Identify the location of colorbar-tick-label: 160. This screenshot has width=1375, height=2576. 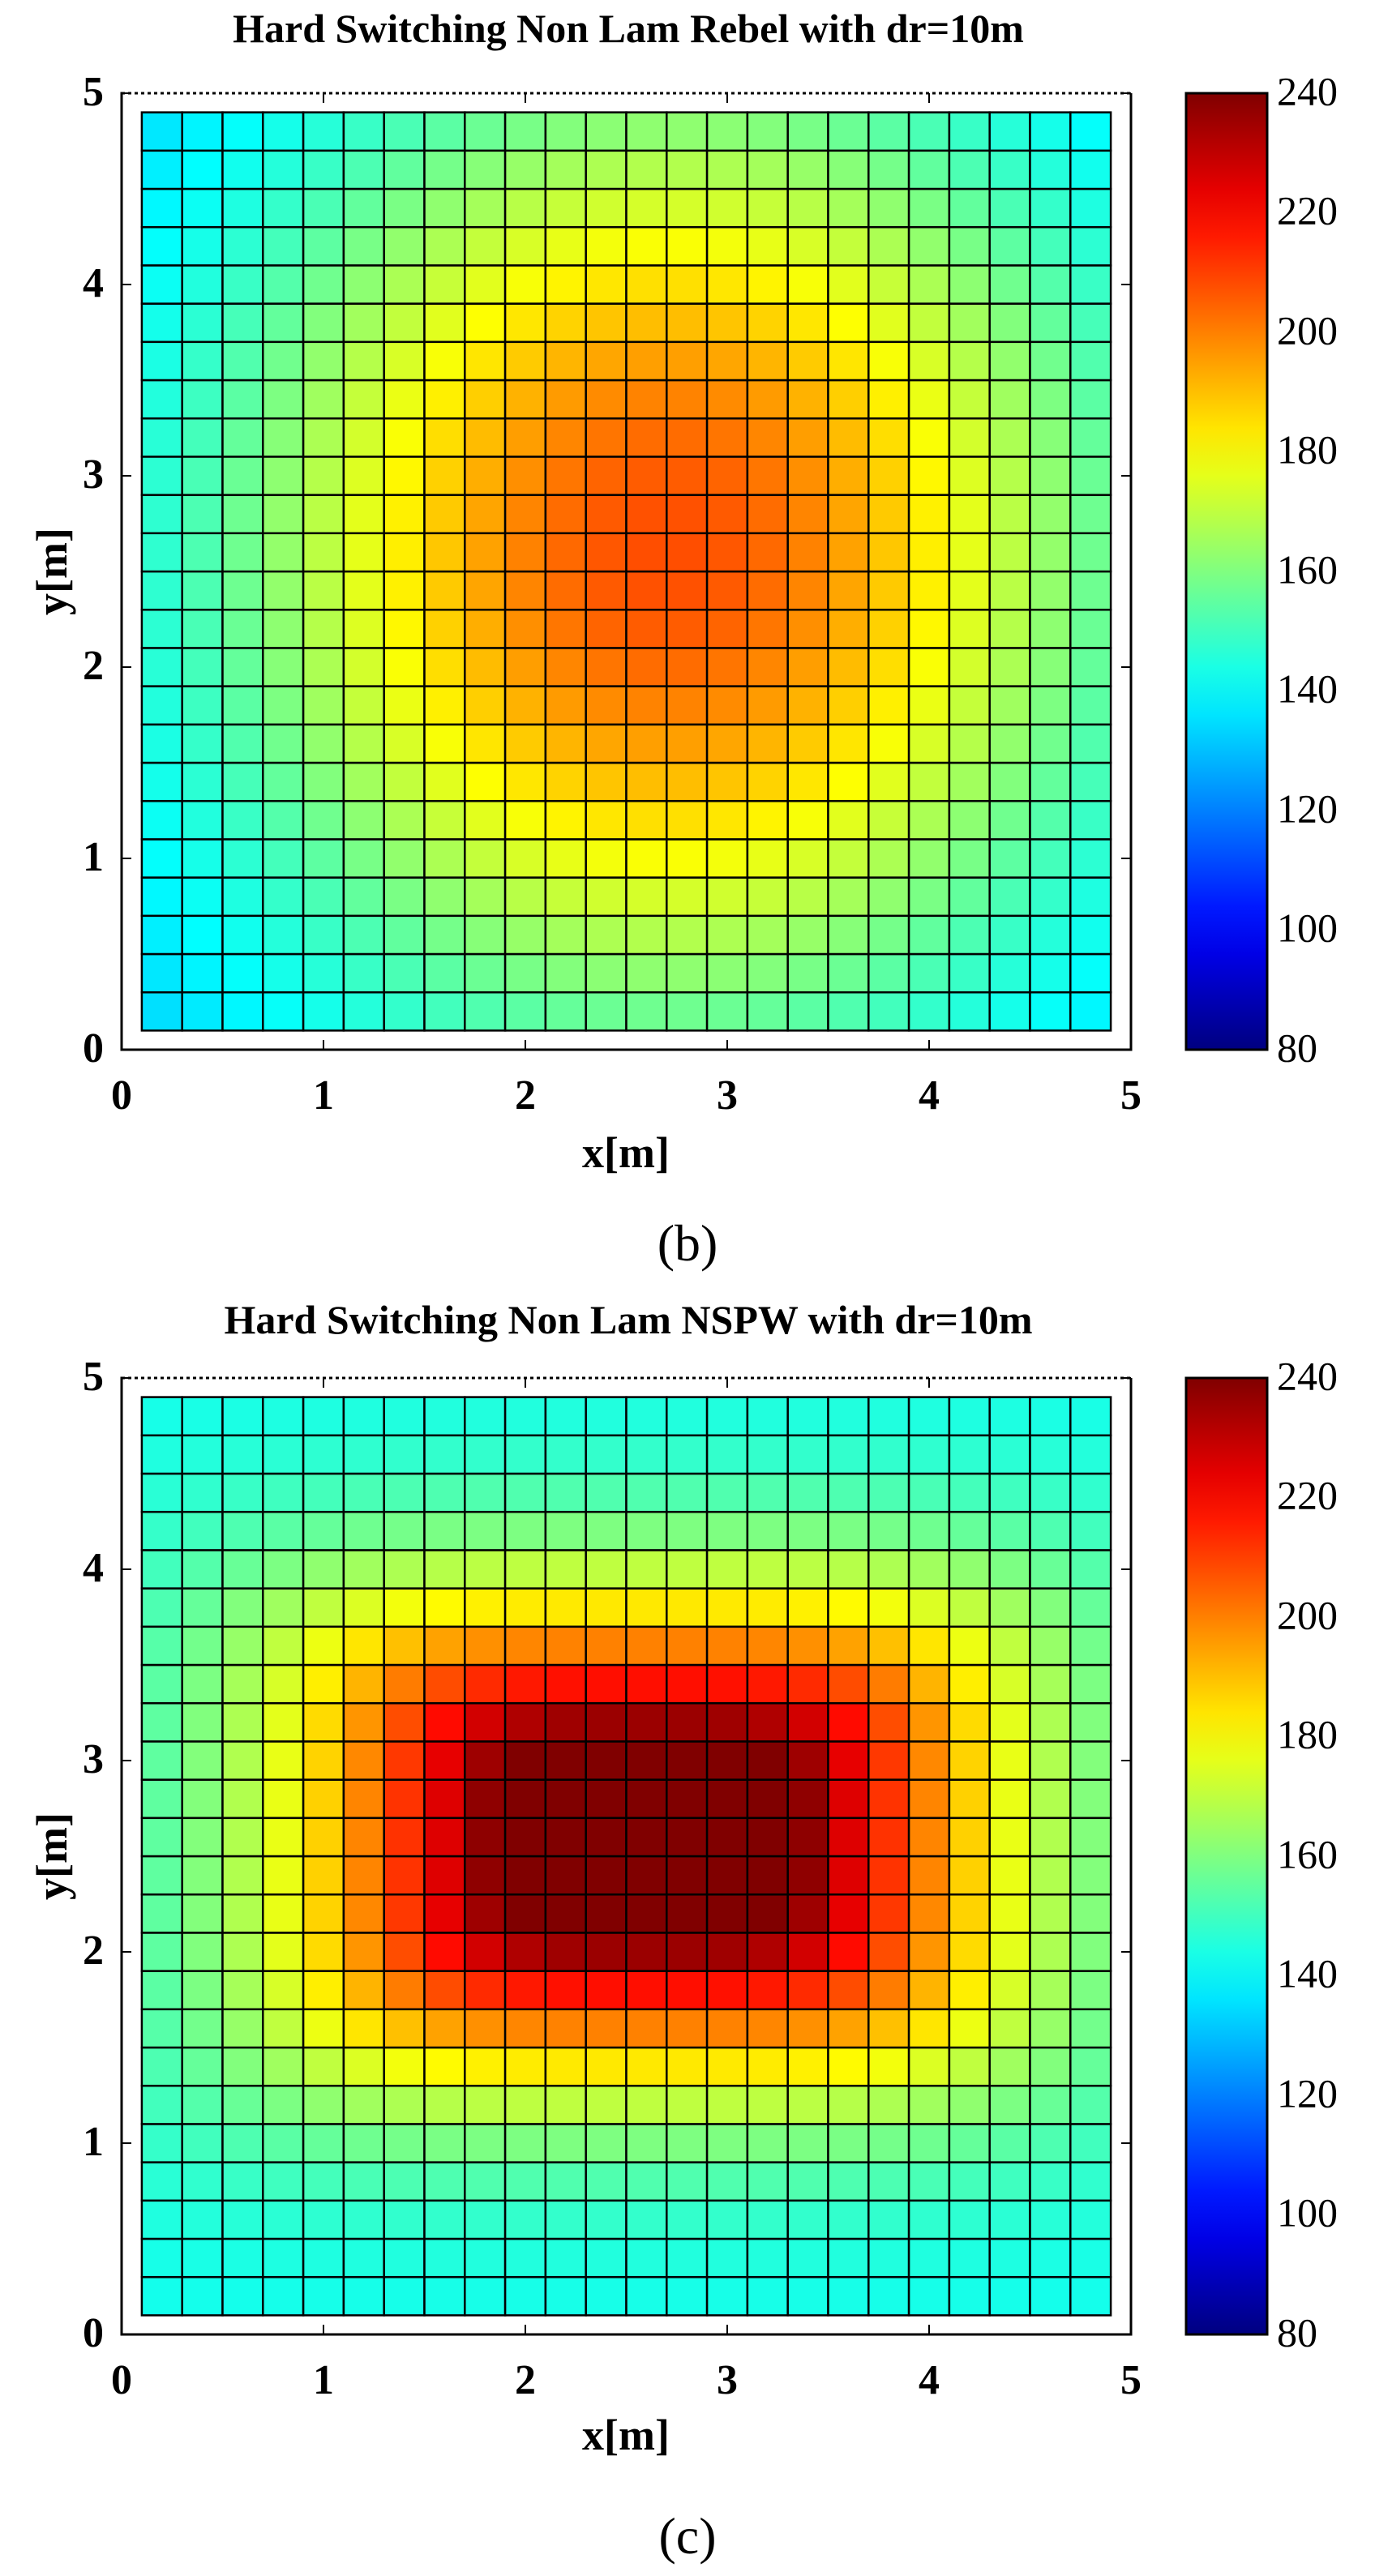
(1307, 569).